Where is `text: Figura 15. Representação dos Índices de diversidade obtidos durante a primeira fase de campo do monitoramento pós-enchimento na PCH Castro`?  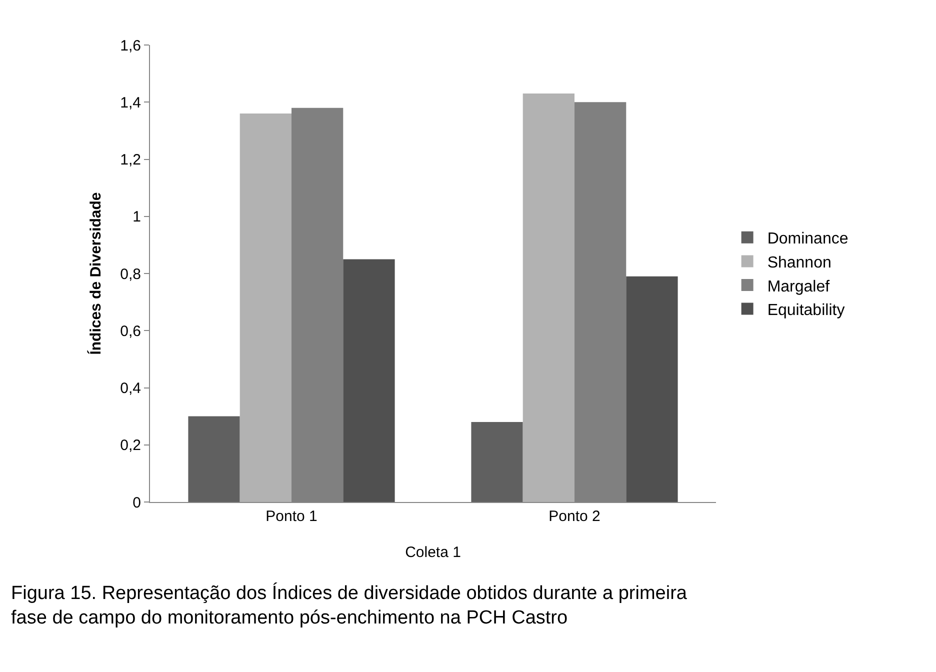
text: Figura 15. Representação dos Índices de diversidade obtidos durante a primeira fase de campo do monitoramento pós-enchimento na PCH Castro is located at coordinates (349, 605).